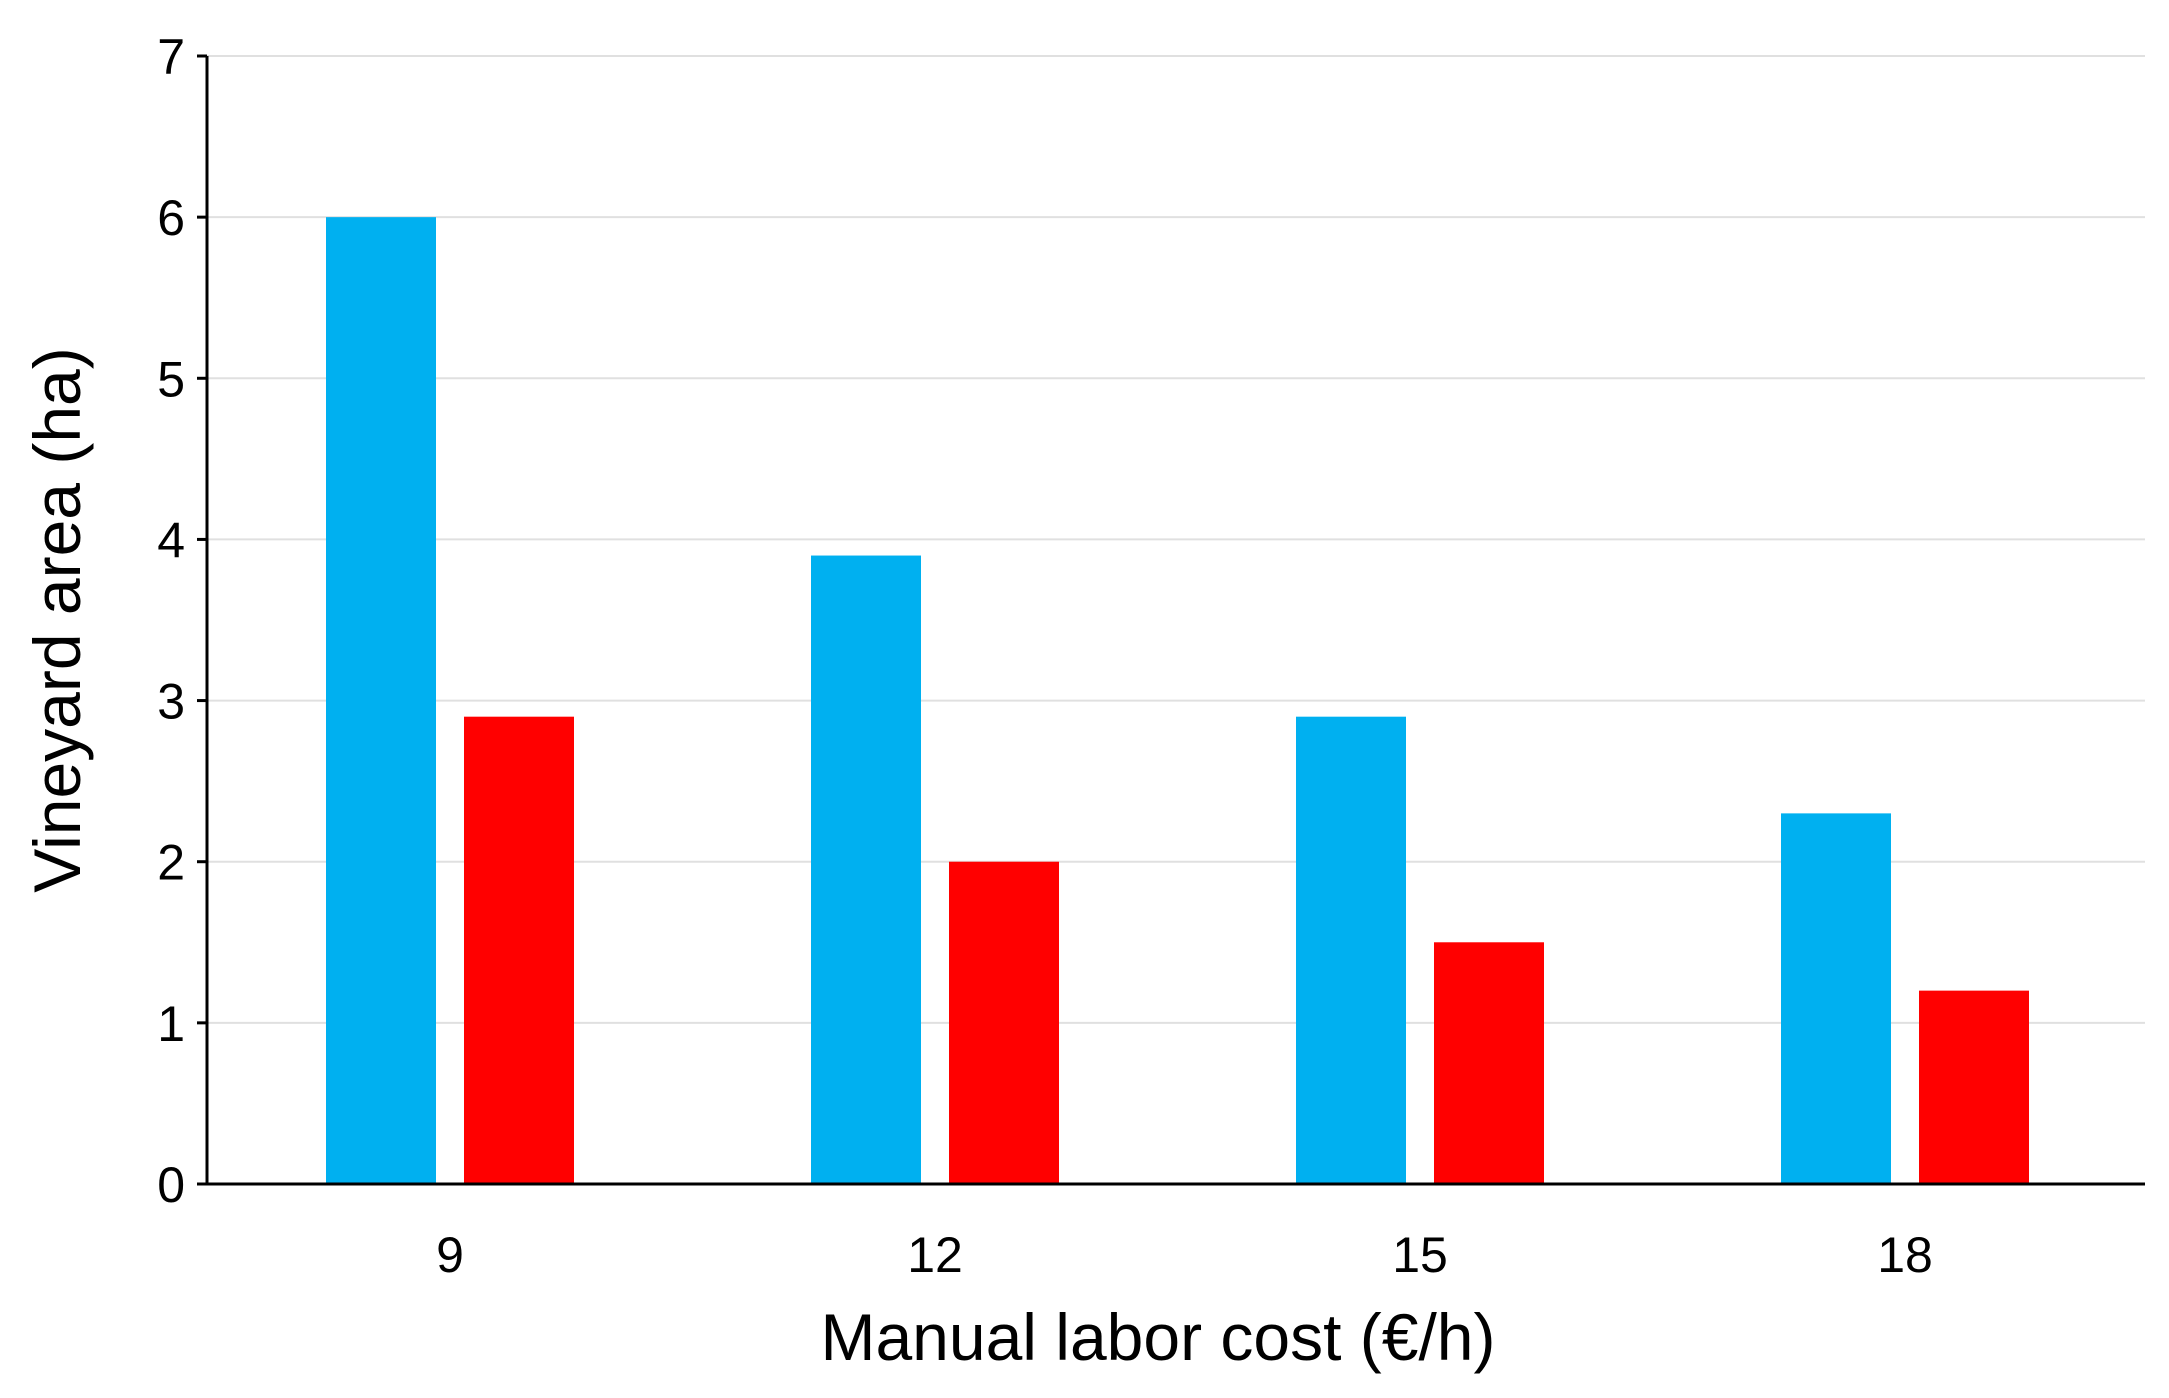 This screenshot has height=1398, width=2169. I want to click on x-tick-label: 12, so click(935, 1255).